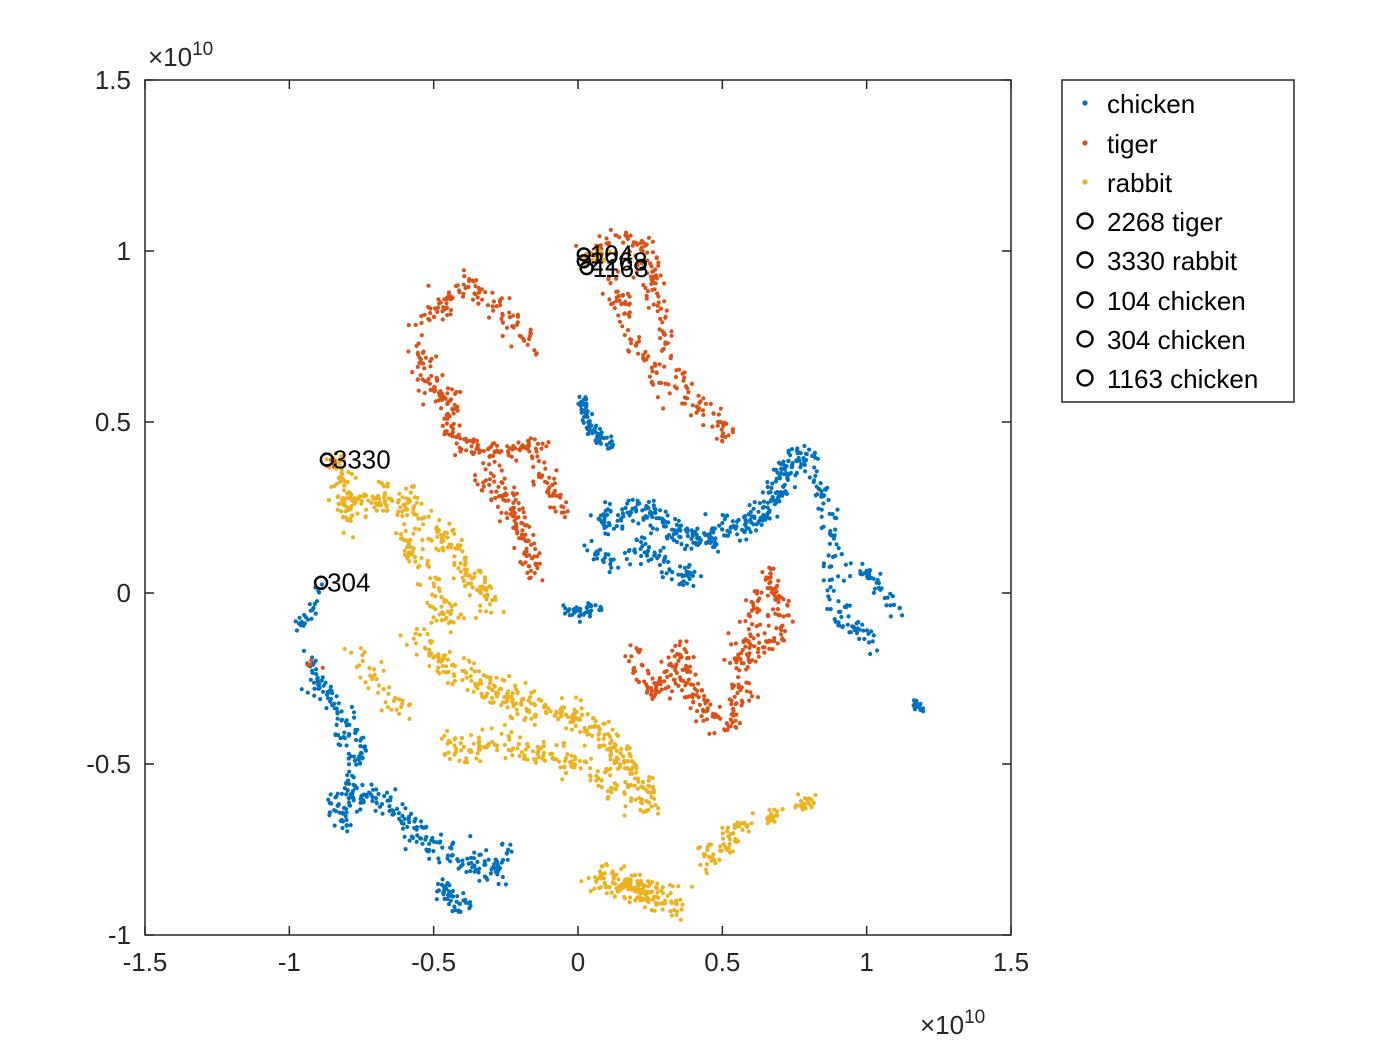 Image resolution: width=1400 pixels, height=1050 pixels. Describe the element at coordinates (1085, 182) in the screenshot. I see `legend-marker-rabbit` at that location.